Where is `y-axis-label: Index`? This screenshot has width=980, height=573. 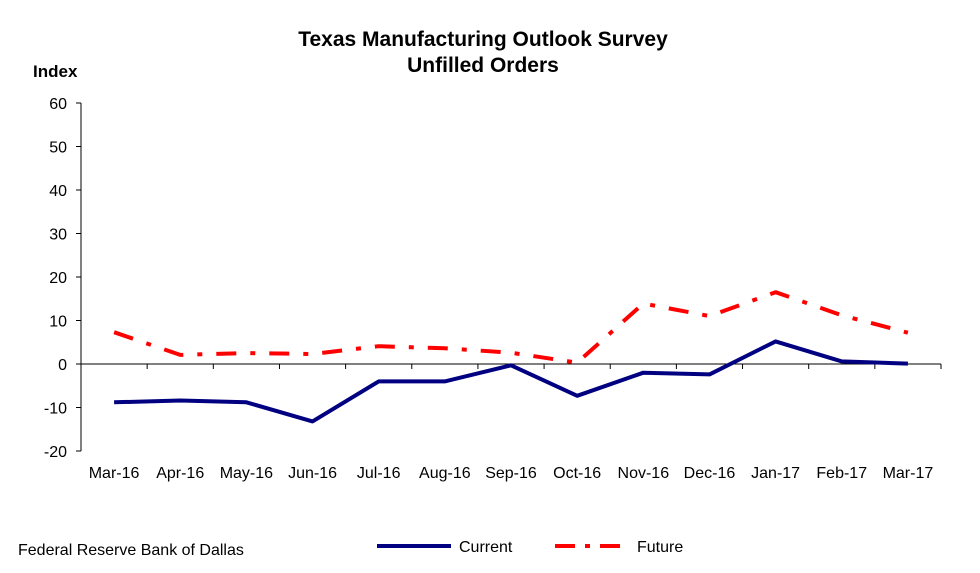
y-axis-label: Index is located at coordinates (55, 71).